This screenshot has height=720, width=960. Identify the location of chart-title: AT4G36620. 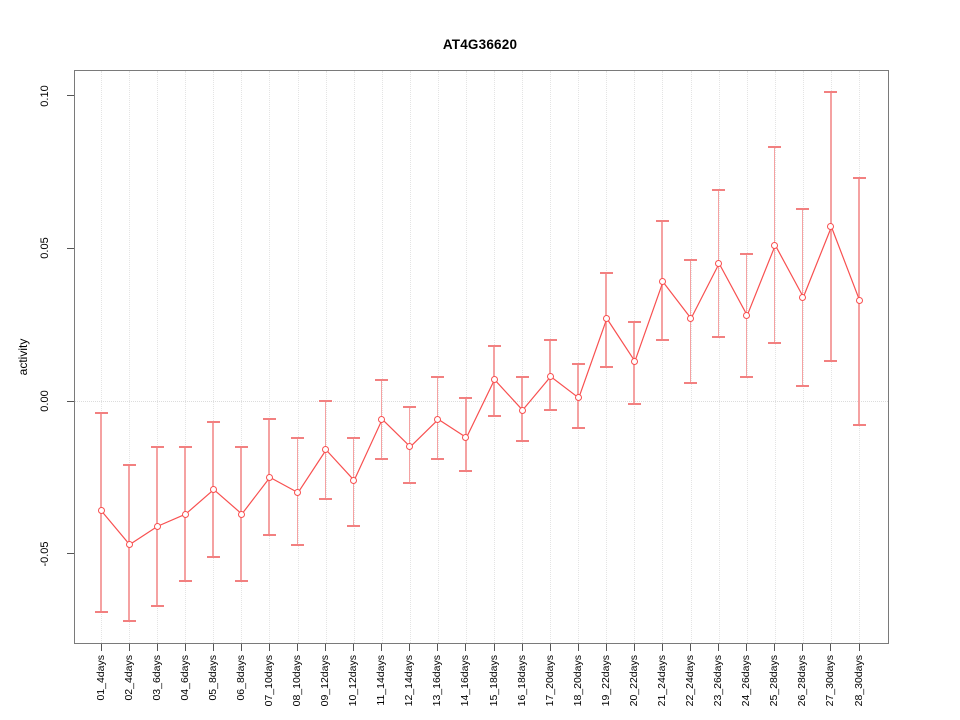
(480, 44).